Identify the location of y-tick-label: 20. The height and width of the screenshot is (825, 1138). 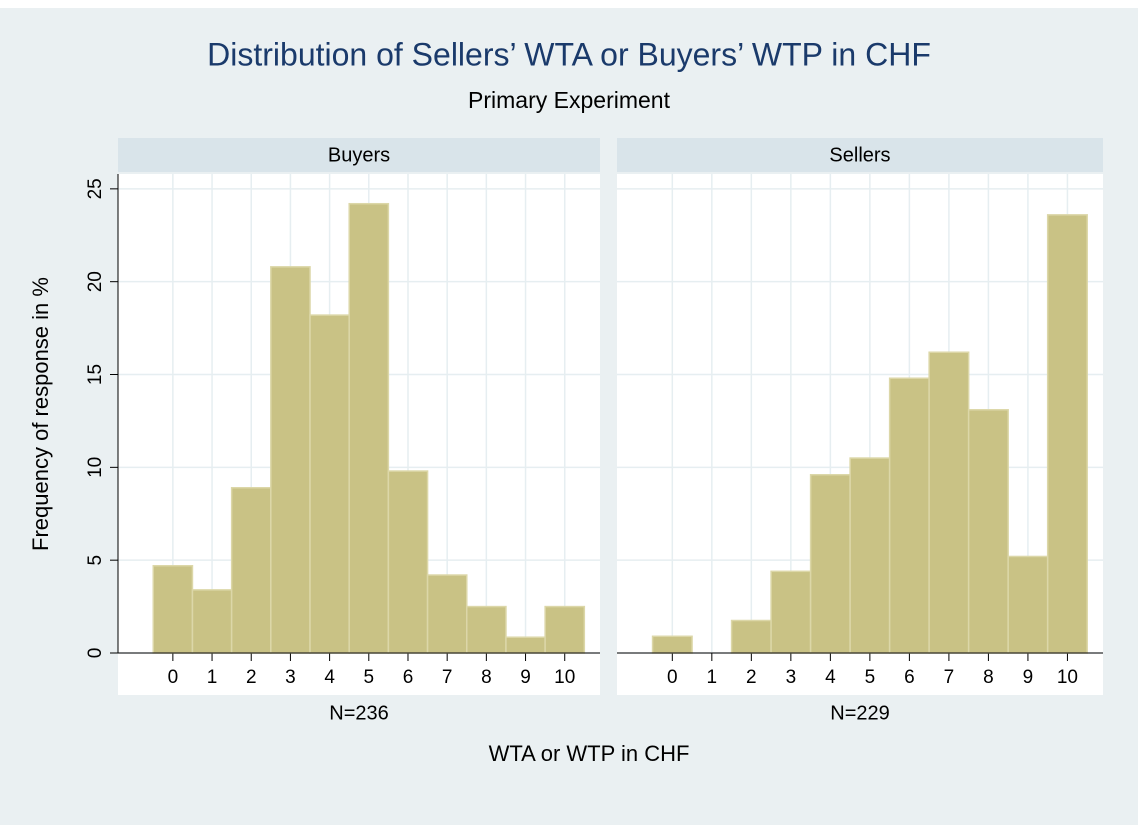
(95, 281).